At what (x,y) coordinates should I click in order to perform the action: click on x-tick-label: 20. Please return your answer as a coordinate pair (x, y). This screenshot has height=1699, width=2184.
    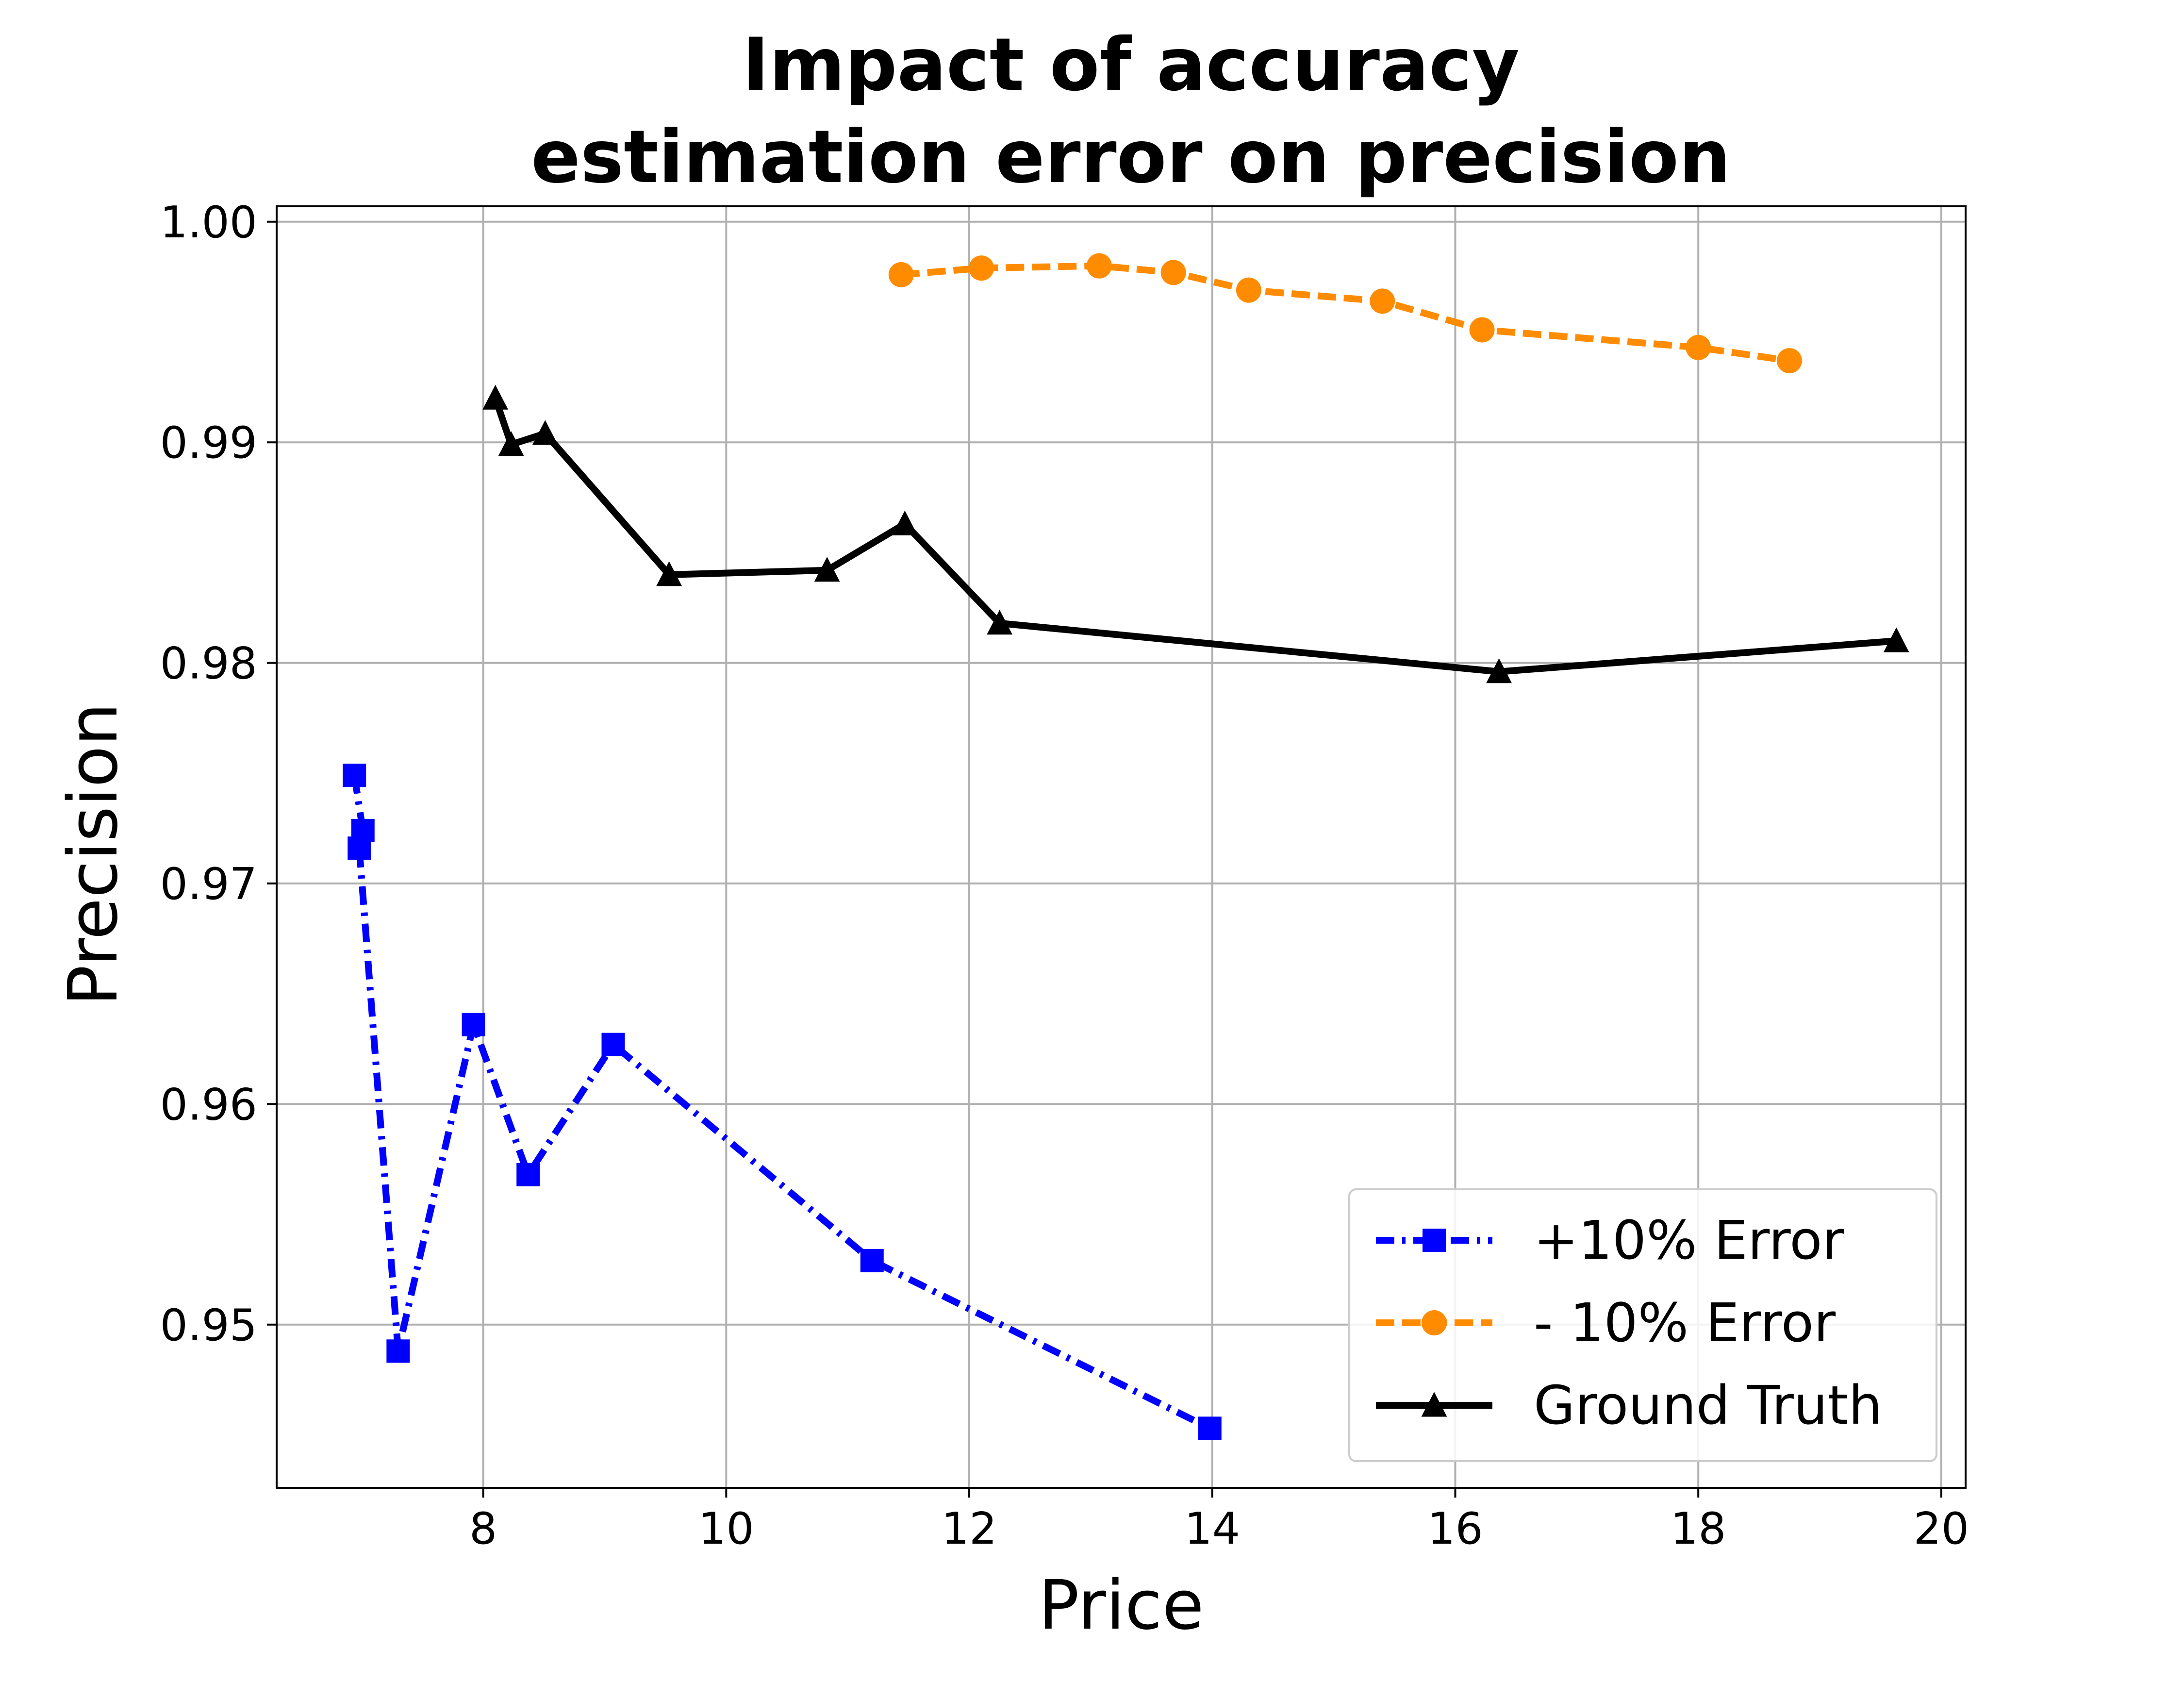
    Looking at the image, I should click on (1941, 1528).